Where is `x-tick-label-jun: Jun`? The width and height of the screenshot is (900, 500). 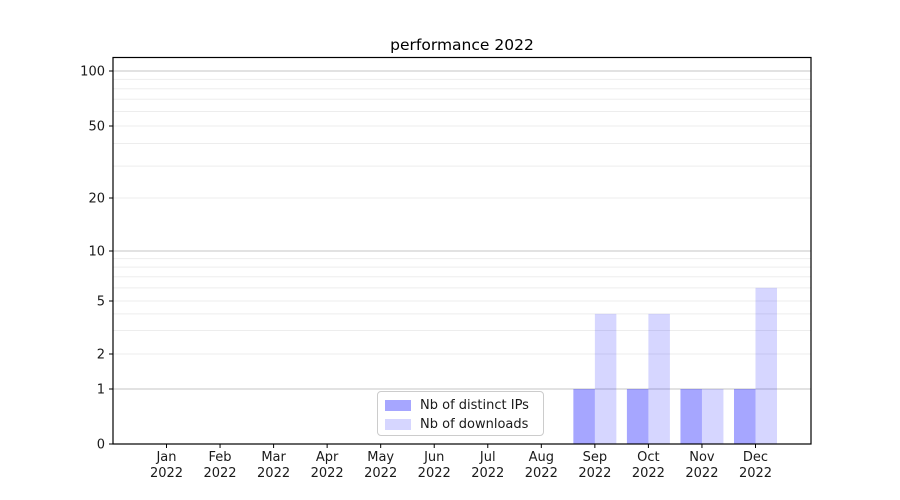
x-tick-label-jun: Jun is located at coordinates (433, 457).